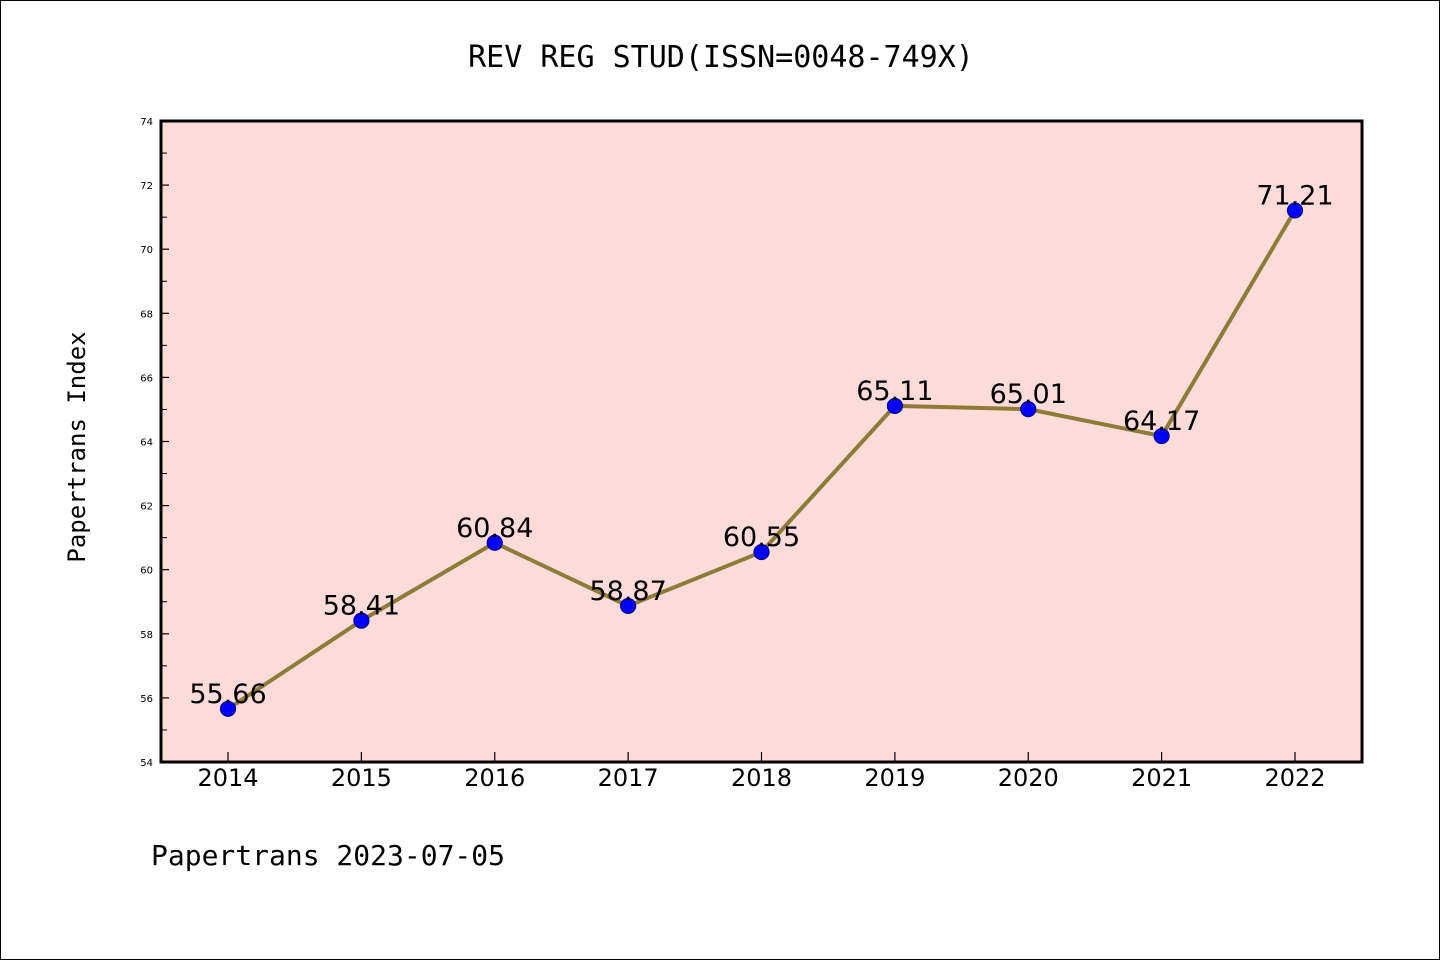 This screenshot has width=1440, height=961. Describe the element at coordinates (146, 122) in the screenshot. I see `y-tick-label: 74` at that location.